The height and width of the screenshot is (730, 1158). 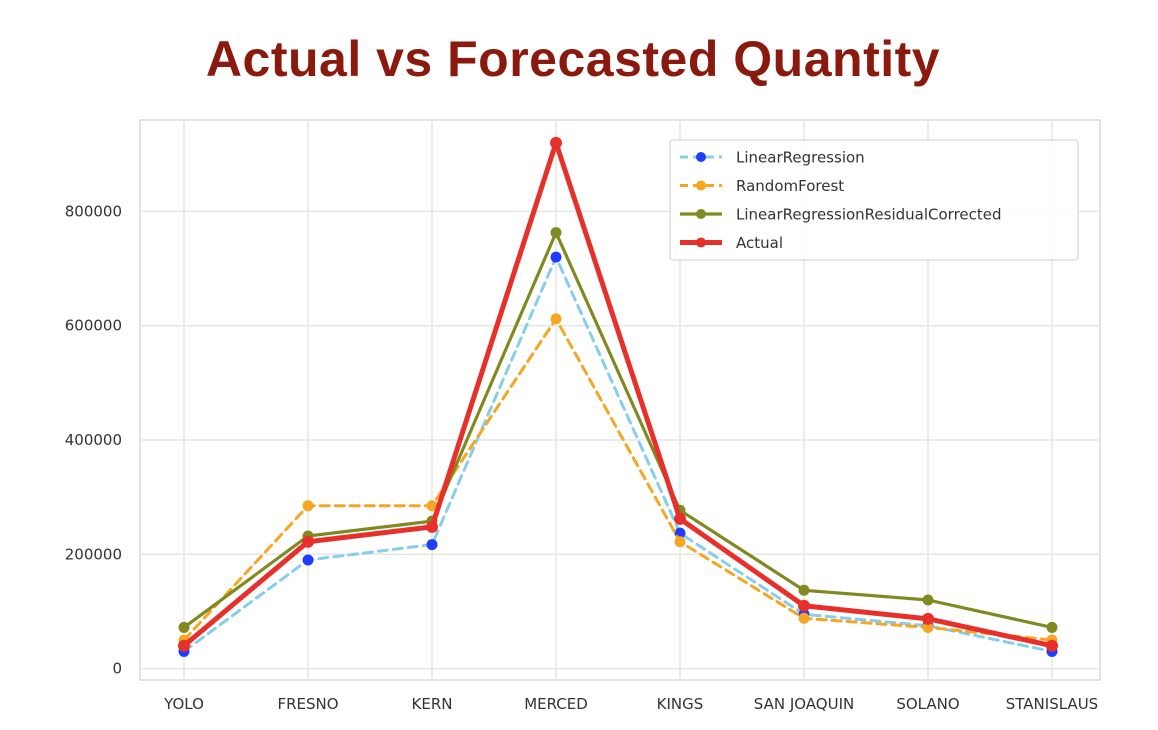 I want to click on legend-entry: LinearRegressionResidualCorrected, so click(x=841, y=215).